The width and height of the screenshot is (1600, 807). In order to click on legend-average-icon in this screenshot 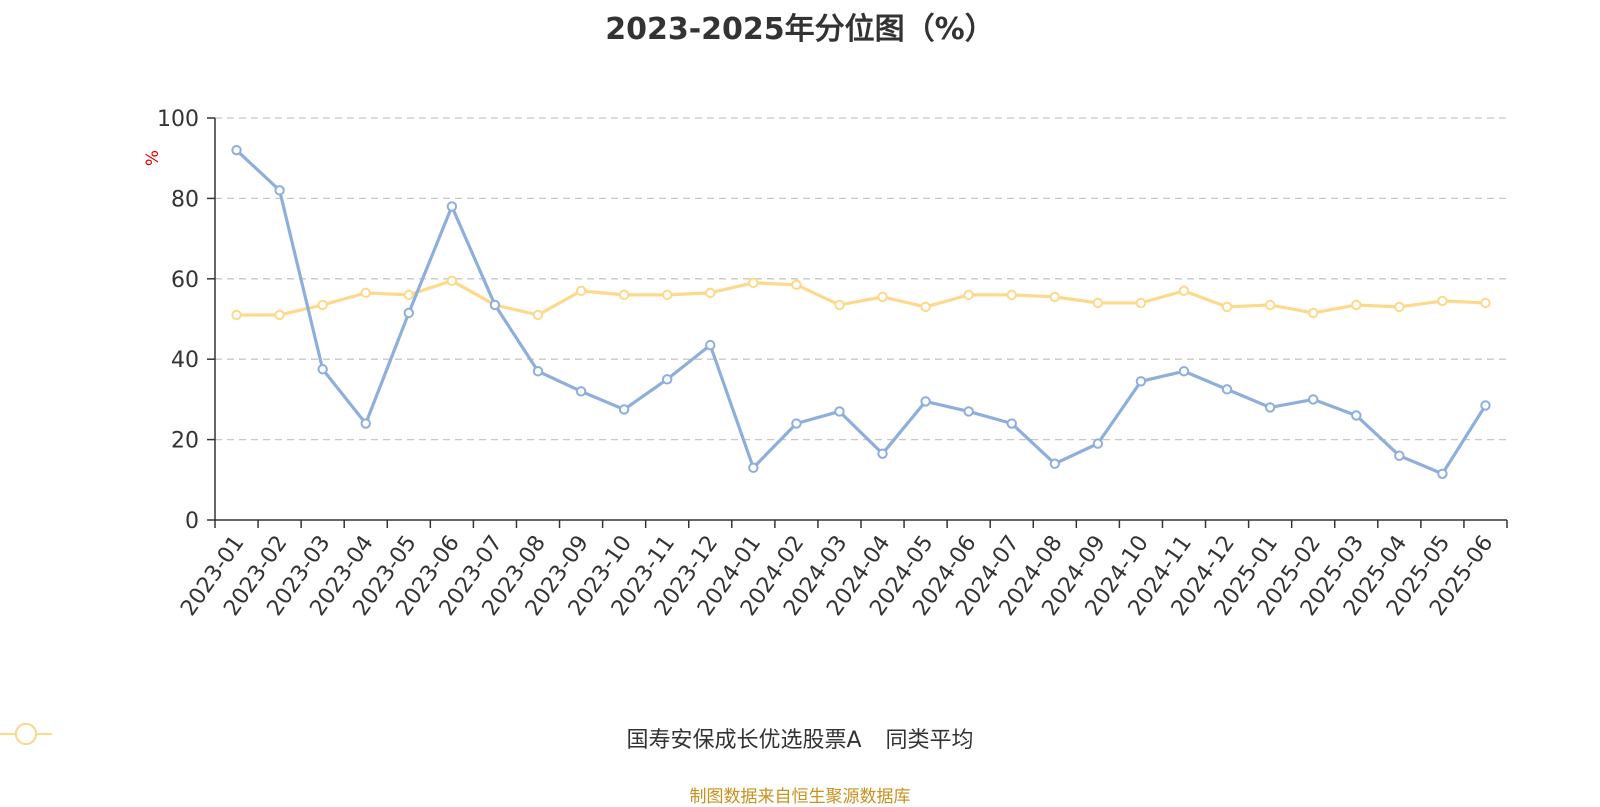, I will do `click(26, 734)`.